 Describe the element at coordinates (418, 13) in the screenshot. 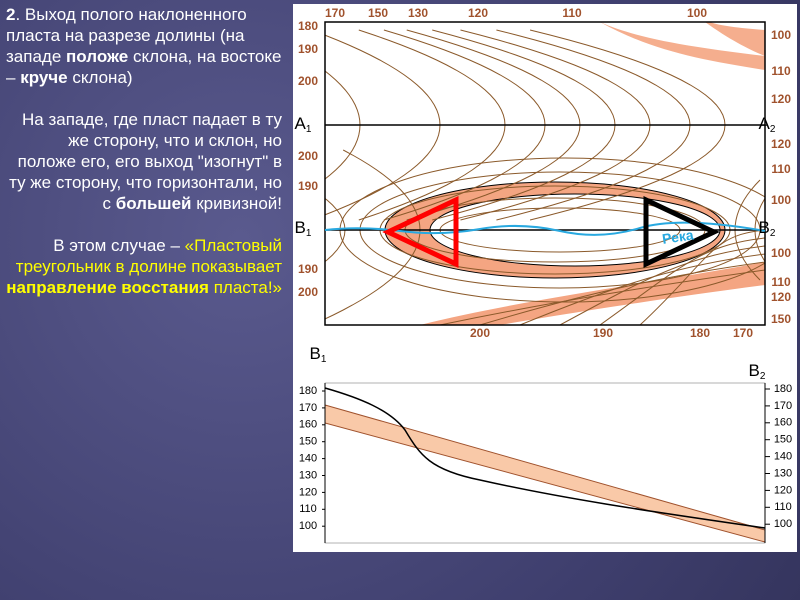

I see `contour-label: 130` at that location.